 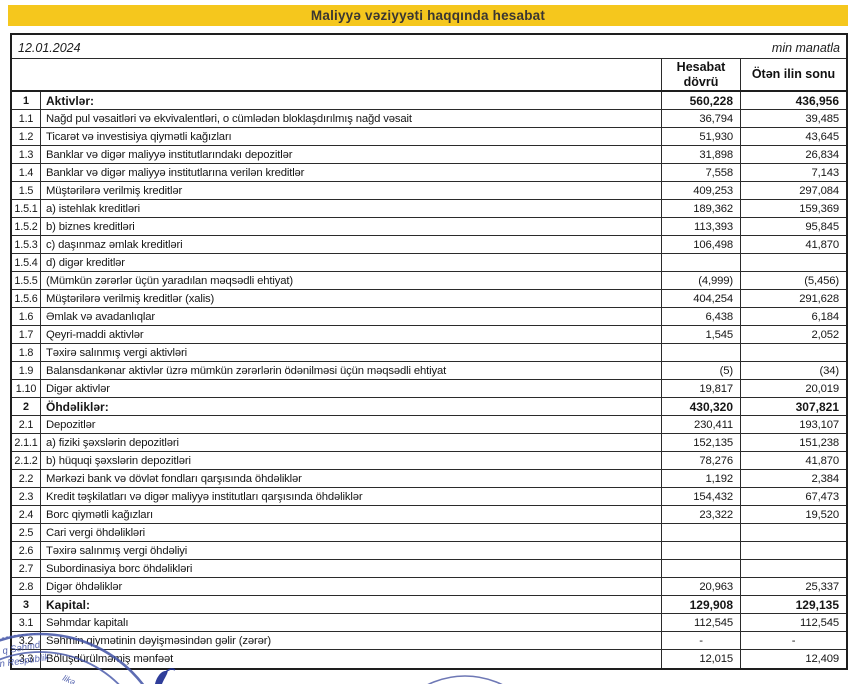 I want to click on value-previous: -, so click(x=793, y=640).